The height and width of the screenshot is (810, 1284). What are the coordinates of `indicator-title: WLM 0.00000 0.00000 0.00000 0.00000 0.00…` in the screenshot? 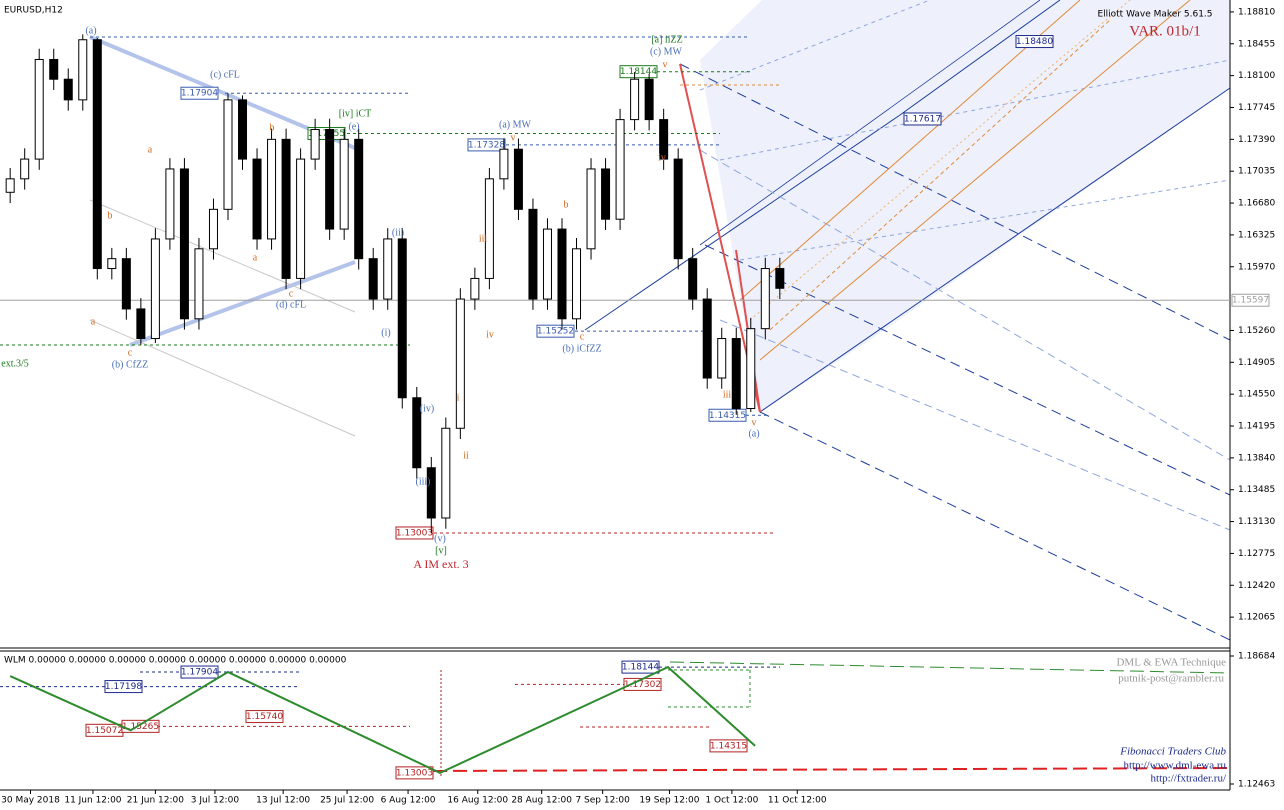 It's located at (175, 661).